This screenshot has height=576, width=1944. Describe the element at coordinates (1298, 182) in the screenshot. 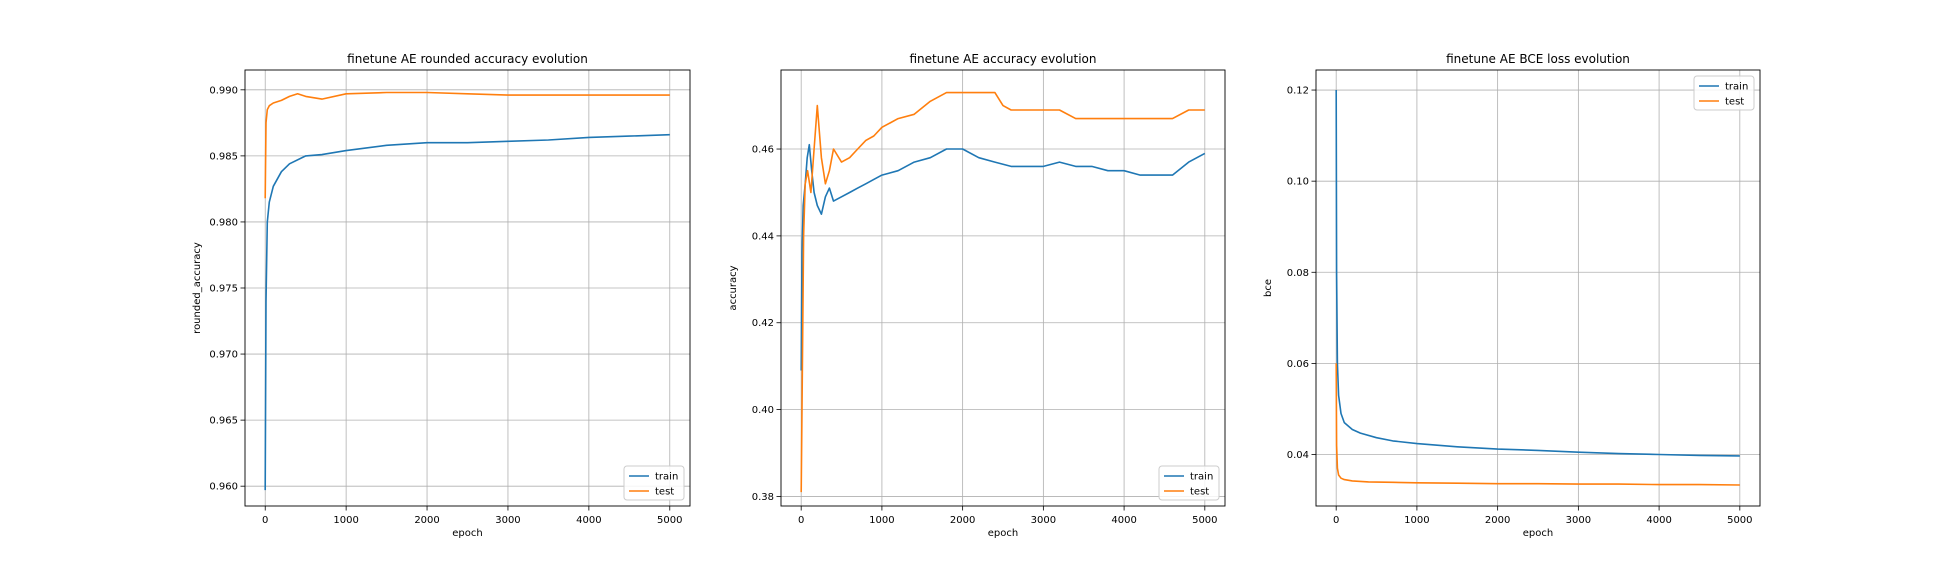

I see `y-tick-label: 0.10` at that location.